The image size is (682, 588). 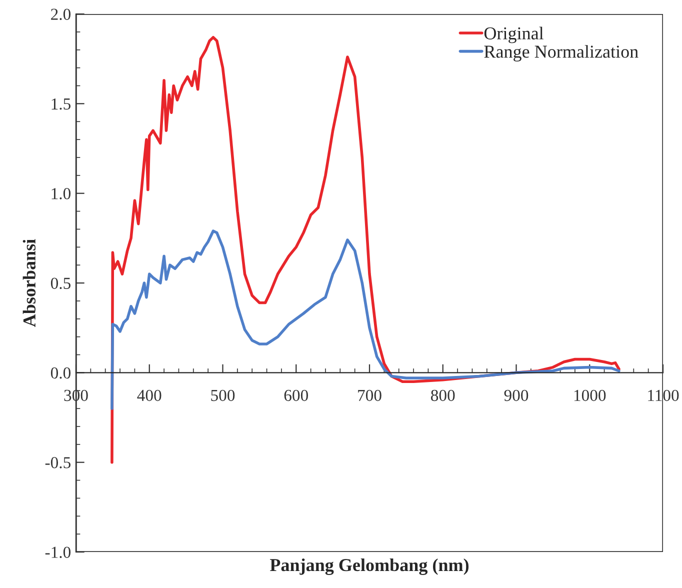 What do you see at coordinates (514, 35) in the screenshot?
I see `legend-label: Original` at bounding box center [514, 35].